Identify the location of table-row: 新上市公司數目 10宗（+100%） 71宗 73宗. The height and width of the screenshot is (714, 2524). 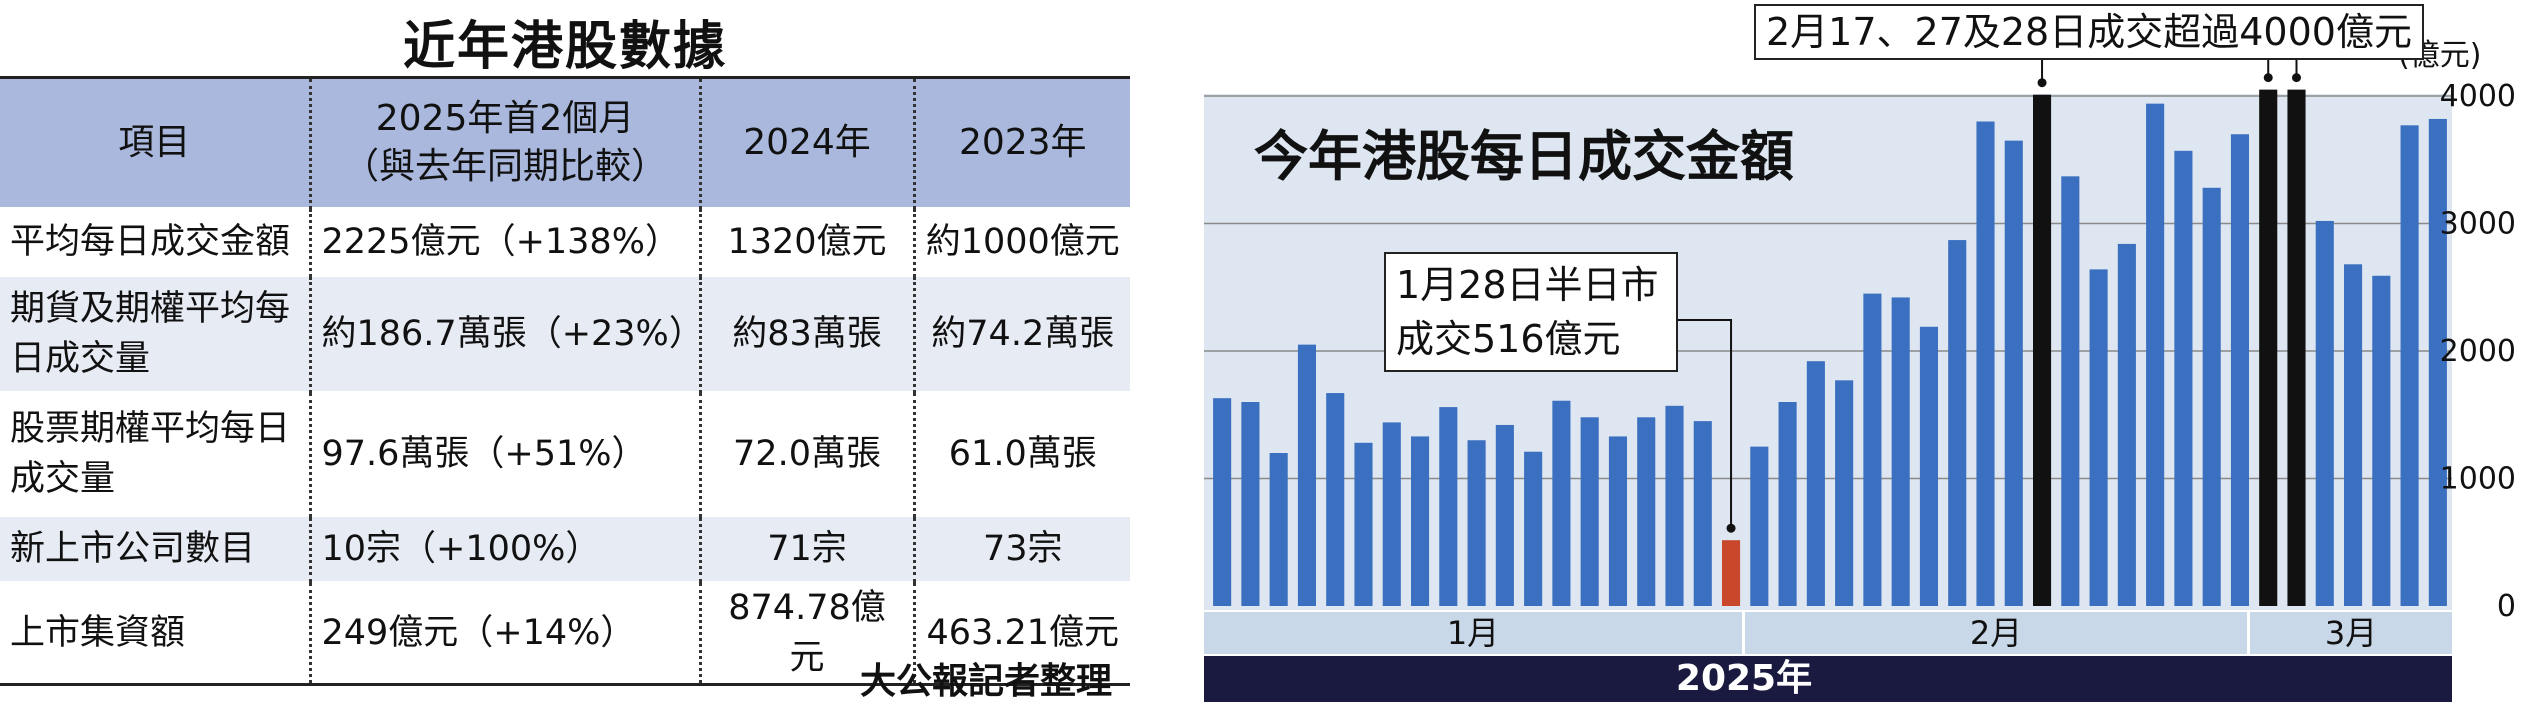
(565, 549).